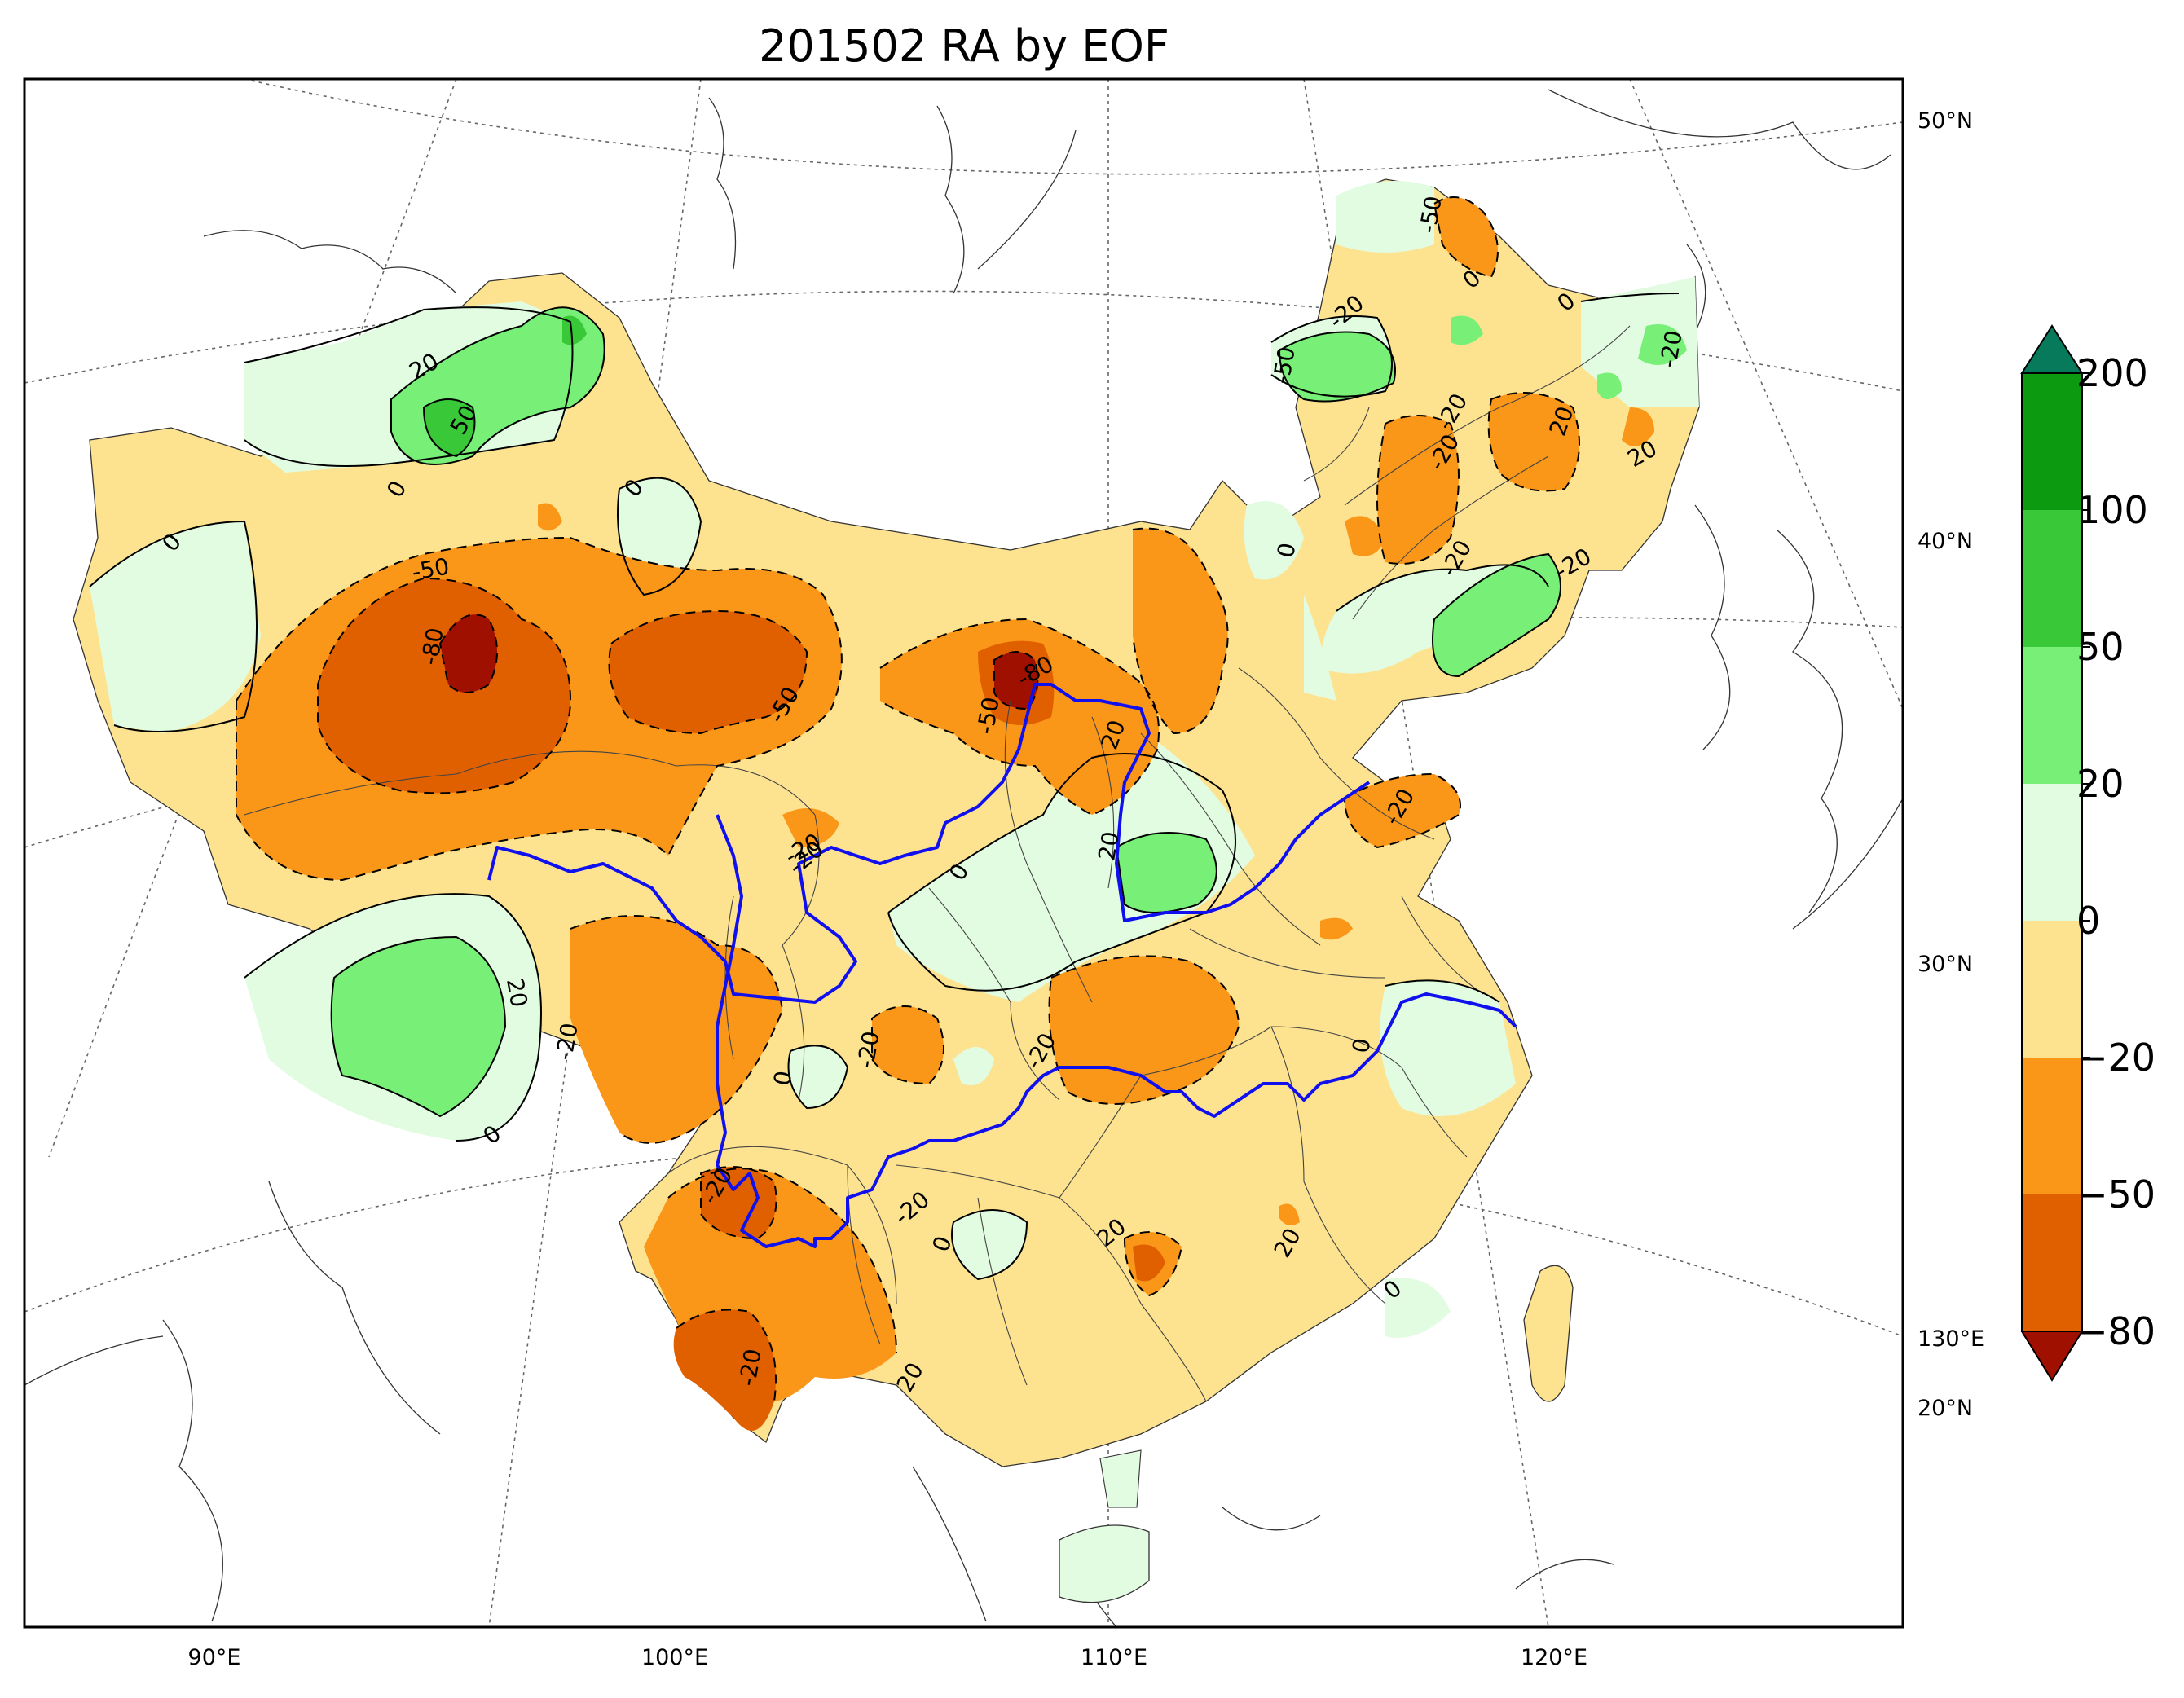  Describe the element at coordinates (1951, 1339) in the screenshot. I see `longitude-label: 130°E` at that location.